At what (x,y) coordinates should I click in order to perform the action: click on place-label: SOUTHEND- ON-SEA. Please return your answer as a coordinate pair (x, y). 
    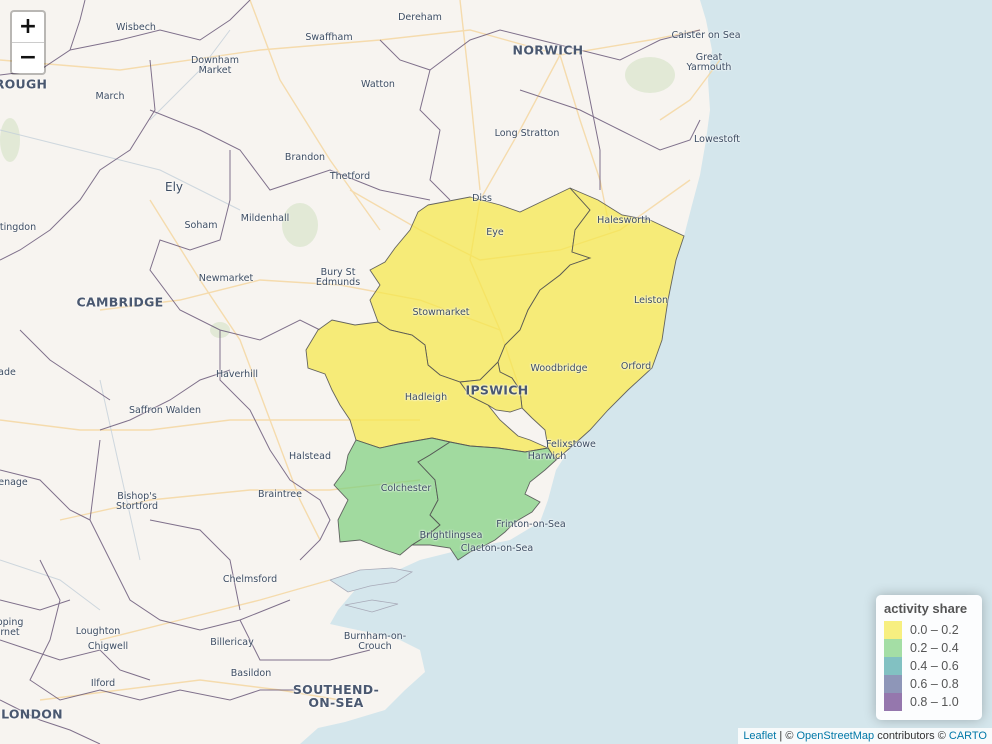
    Looking at the image, I should click on (336, 696).